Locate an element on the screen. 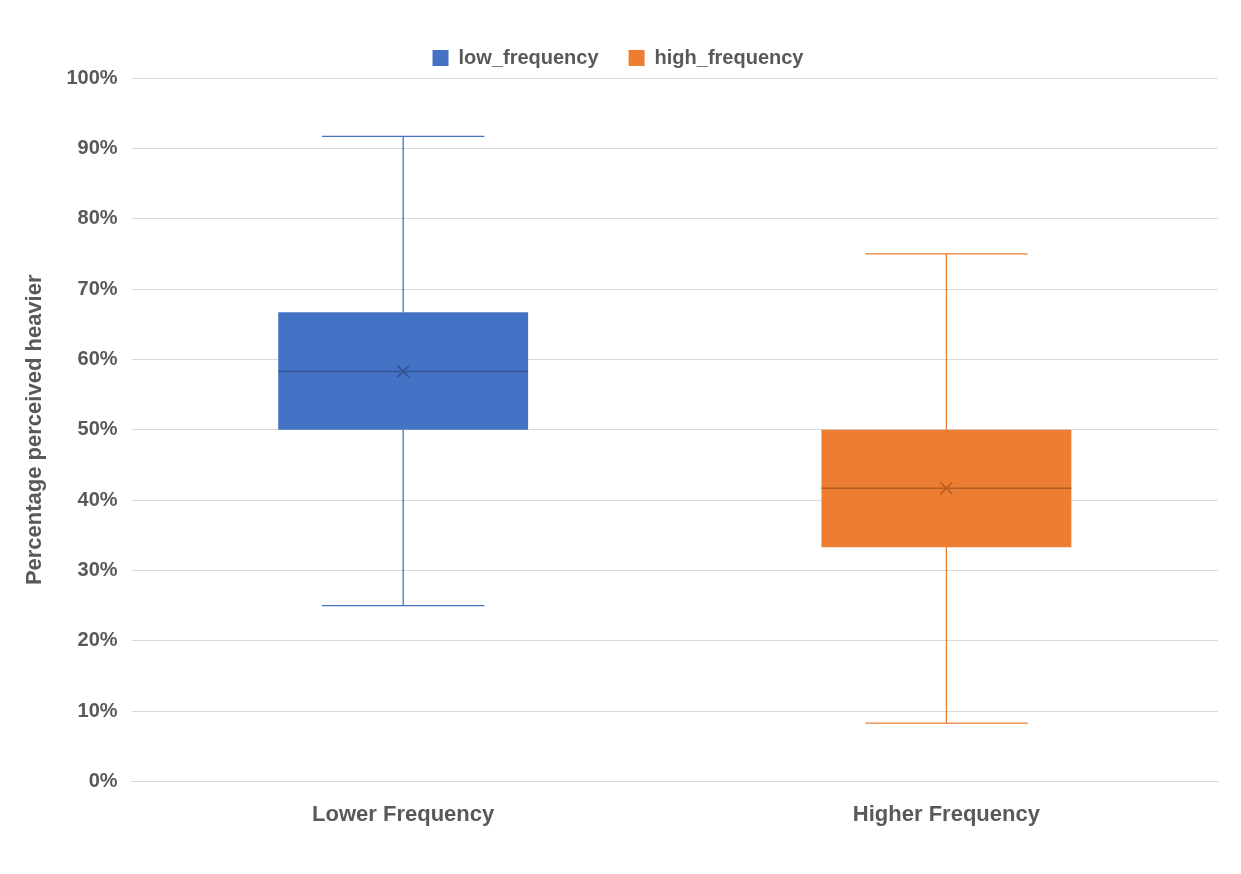 The image size is (1241, 874). y-tick-label: 90% is located at coordinates (97, 146).